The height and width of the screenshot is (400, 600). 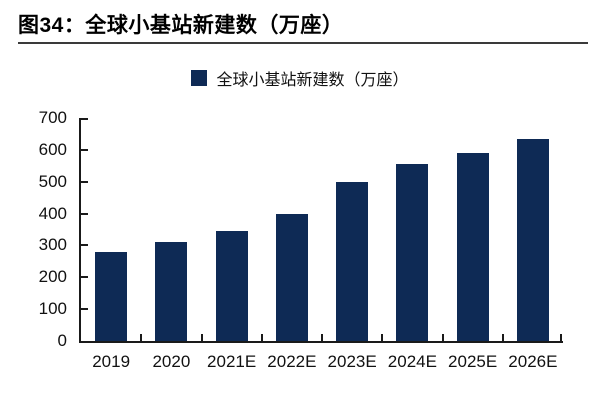 What do you see at coordinates (199, 78) in the screenshot?
I see `legend-swatch-icon` at bounding box center [199, 78].